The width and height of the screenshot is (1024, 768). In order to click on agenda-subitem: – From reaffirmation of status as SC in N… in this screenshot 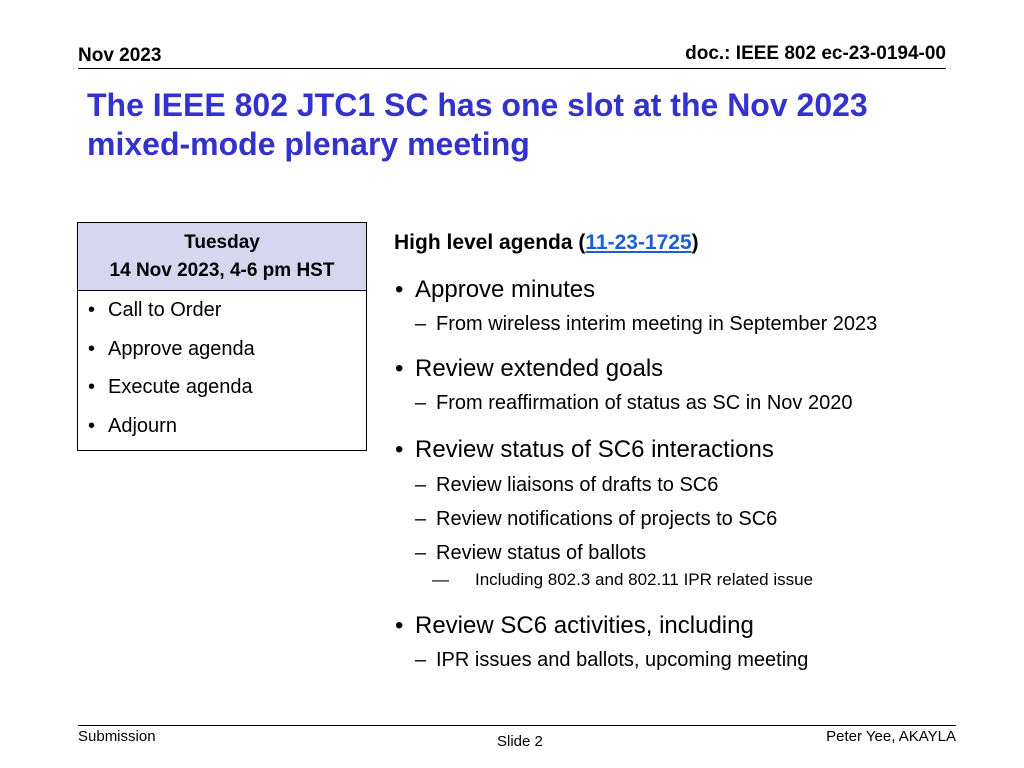, I will do `click(674, 403)`.